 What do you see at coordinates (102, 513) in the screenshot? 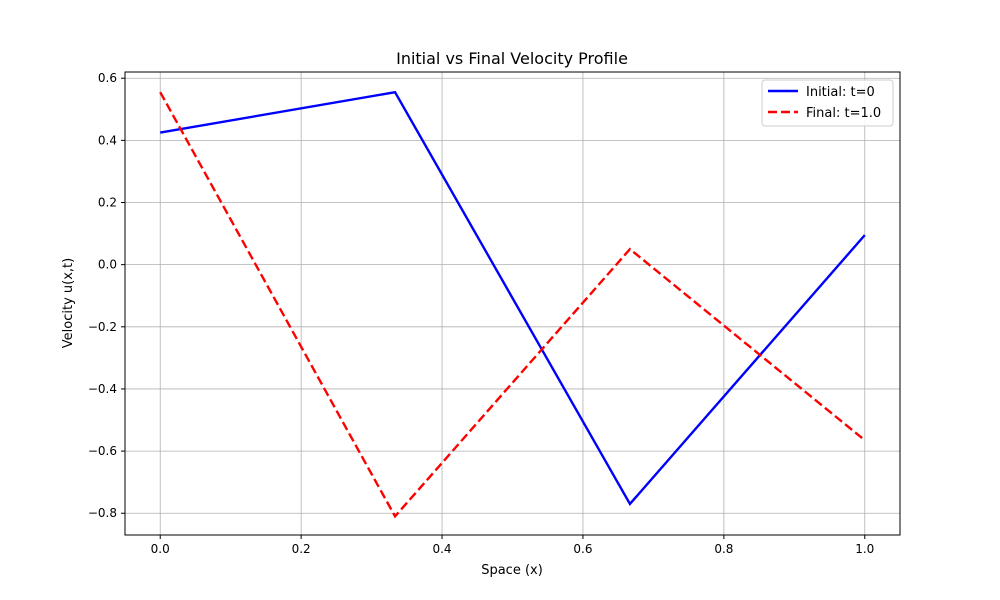
I see `y-tick-label: −0.8` at bounding box center [102, 513].